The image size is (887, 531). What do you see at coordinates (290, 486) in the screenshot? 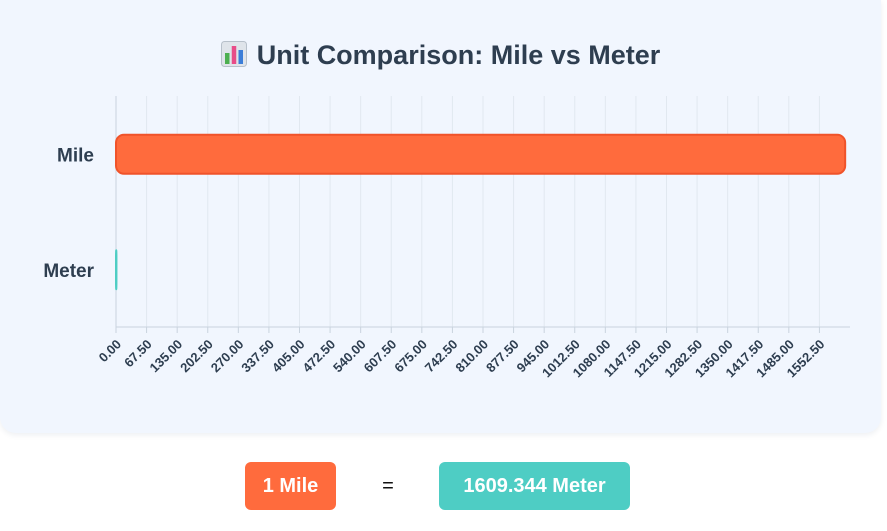
I see `source-unit-badge: 1 Mile` at bounding box center [290, 486].